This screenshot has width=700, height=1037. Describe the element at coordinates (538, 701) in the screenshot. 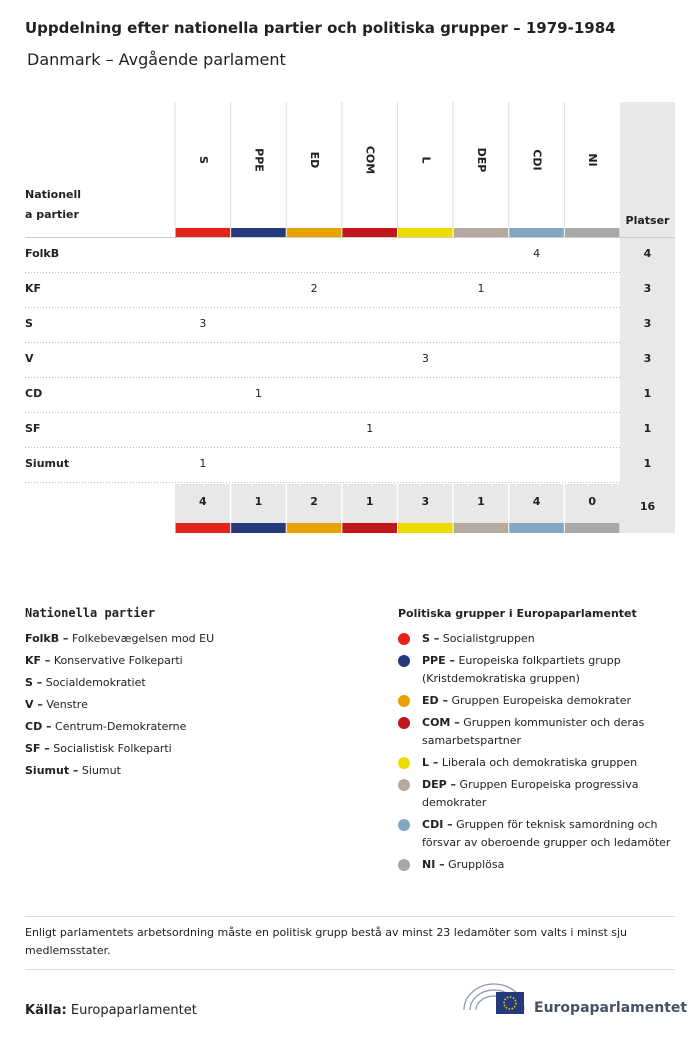

I see `legend-item: ED – Gruppen Europeiska demokrater` at that location.